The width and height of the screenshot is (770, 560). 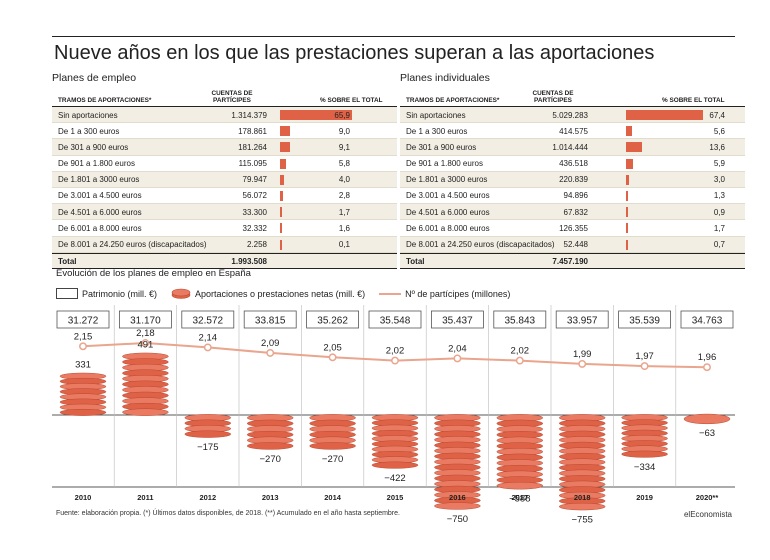 What do you see at coordinates (252, 164) in the screenshot?
I see `row-count: 115.095` at bounding box center [252, 164].